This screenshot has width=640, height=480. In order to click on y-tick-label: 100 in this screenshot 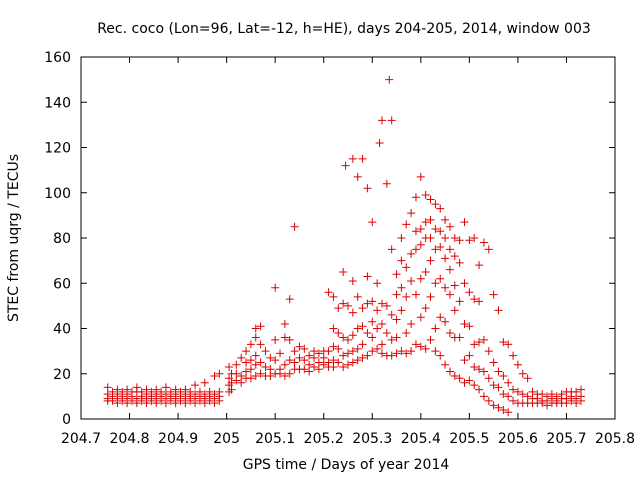, I will do `click(57, 194)`.